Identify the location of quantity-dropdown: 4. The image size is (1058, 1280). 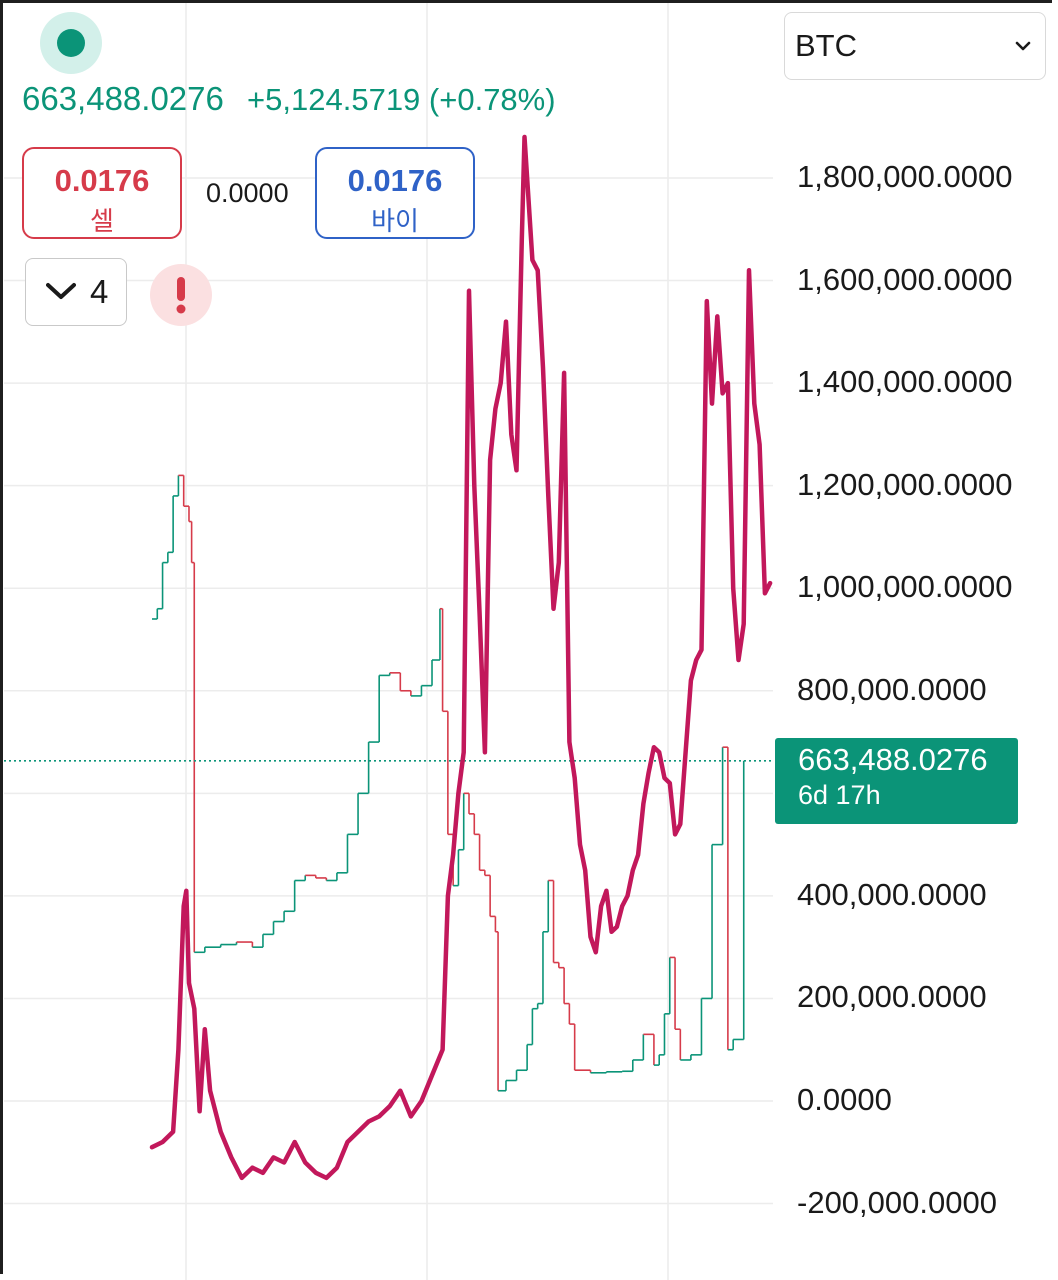
(76, 292).